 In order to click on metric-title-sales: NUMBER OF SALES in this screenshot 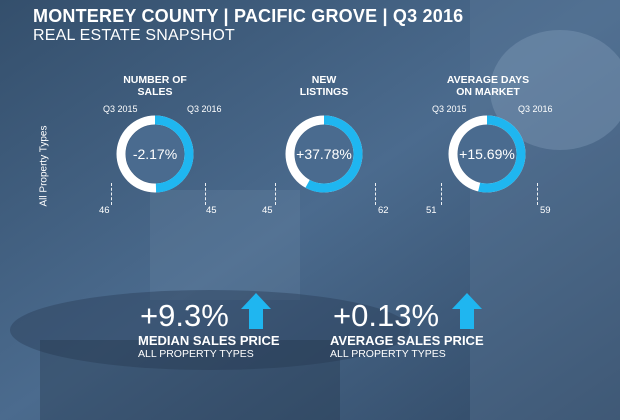, I will do `click(155, 86)`.